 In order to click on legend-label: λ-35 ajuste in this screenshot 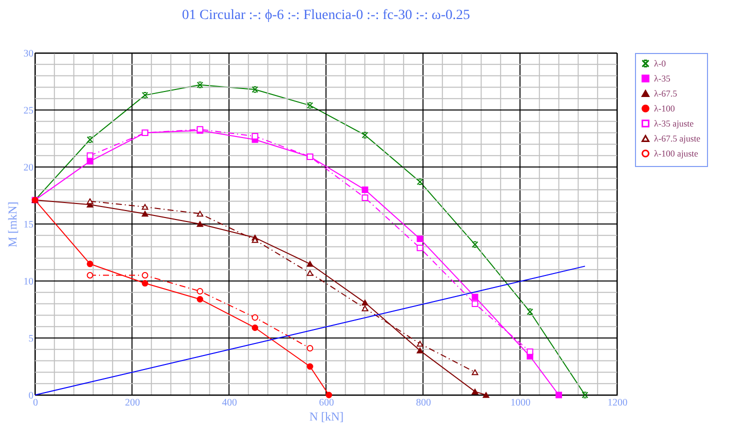, I will do `click(674, 123)`.